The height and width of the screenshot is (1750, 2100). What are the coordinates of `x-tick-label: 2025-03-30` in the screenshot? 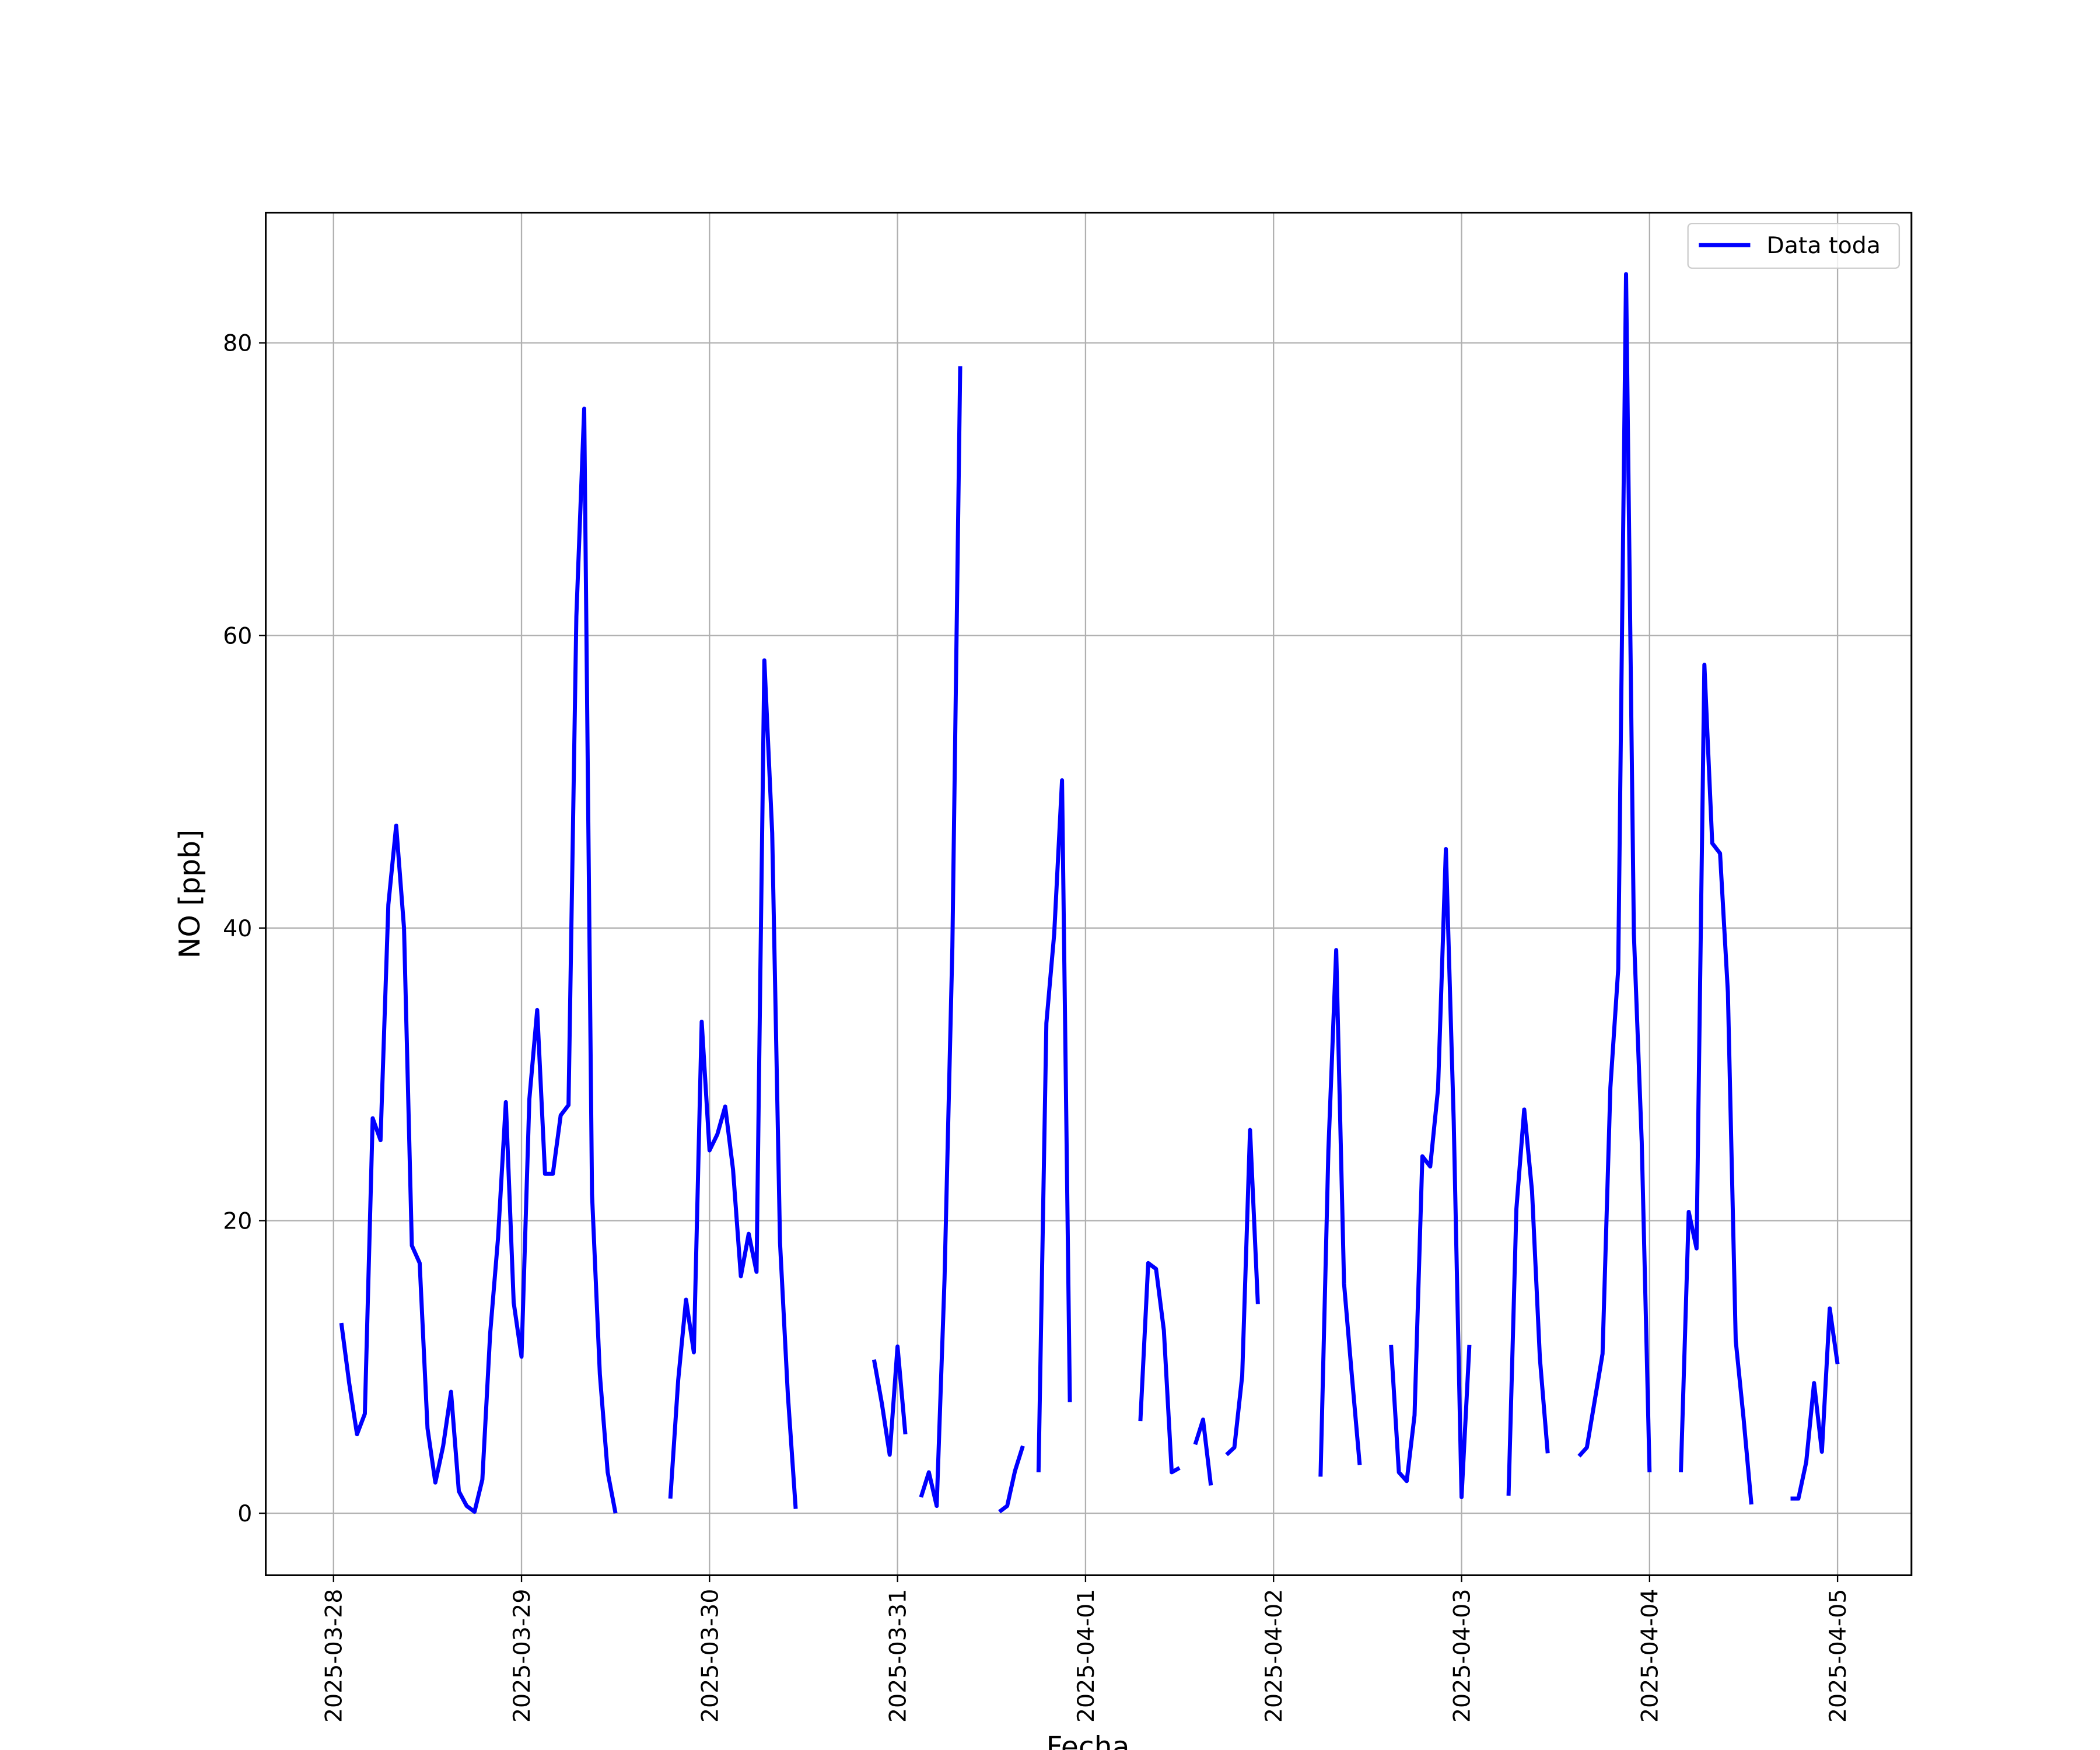 It's located at (709, 1656).